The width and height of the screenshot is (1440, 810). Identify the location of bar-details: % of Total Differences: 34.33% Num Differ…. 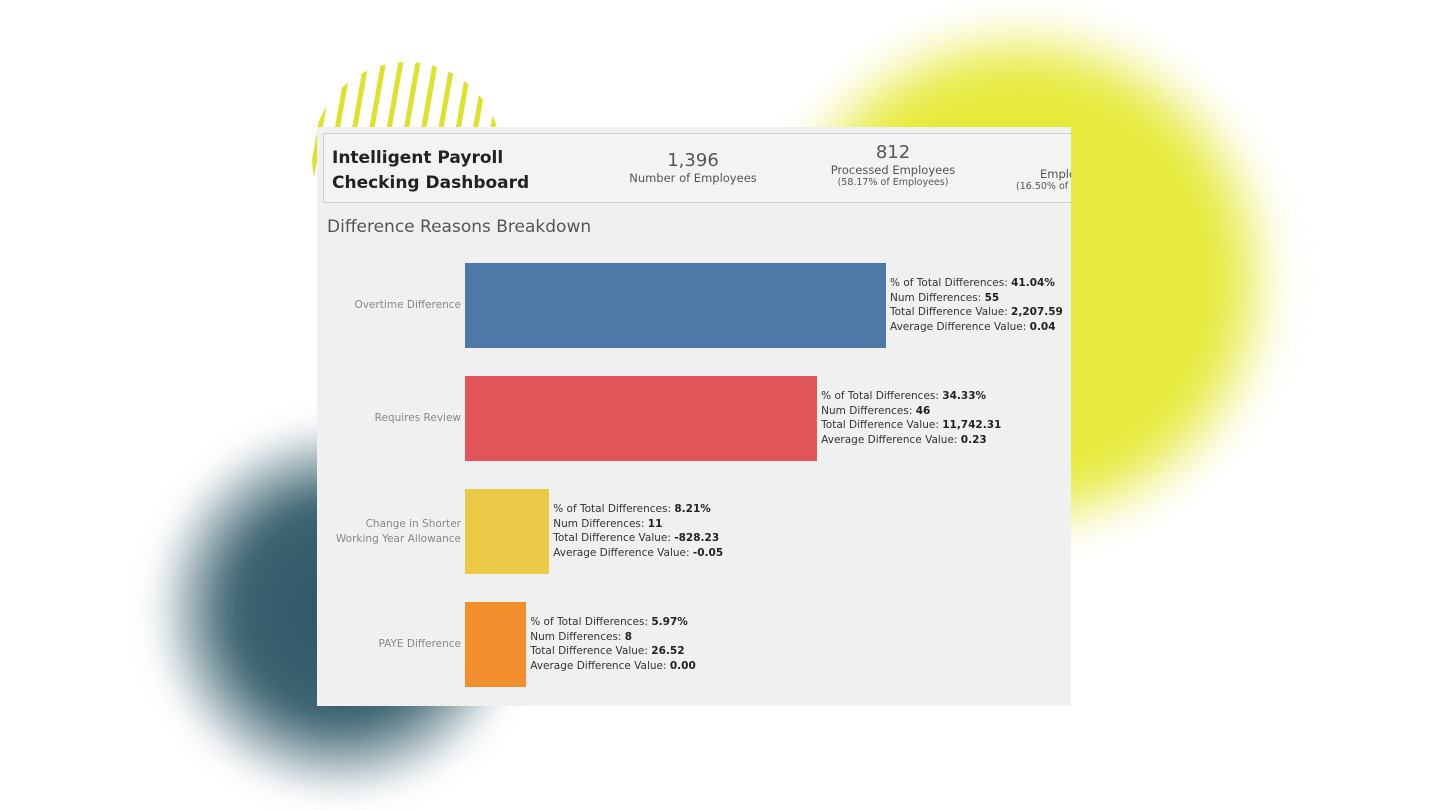
(911, 418).